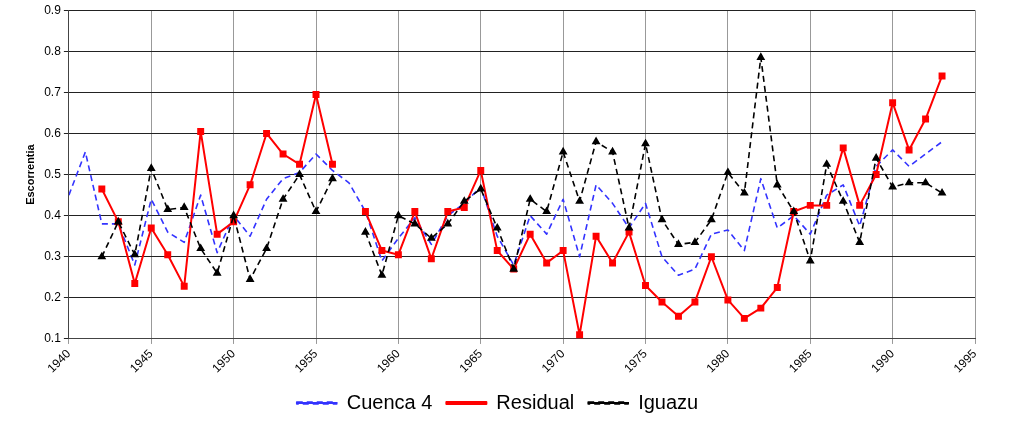 Image resolution: width=1035 pixels, height=423 pixels. What do you see at coordinates (668, 401) in the screenshot?
I see `legend-label: Iguazu` at bounding box center [668, 401].